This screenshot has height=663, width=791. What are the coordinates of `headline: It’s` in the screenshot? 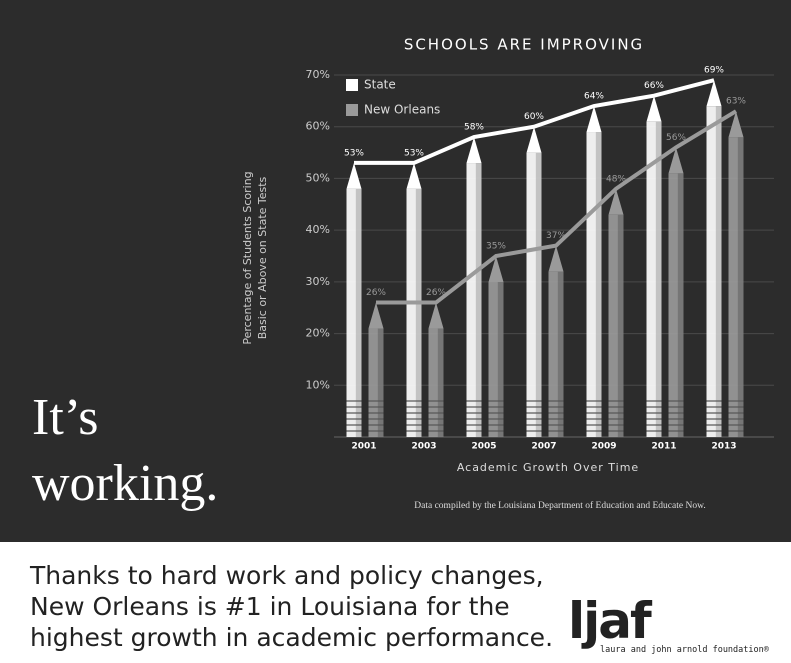 It's located at (65, 417).